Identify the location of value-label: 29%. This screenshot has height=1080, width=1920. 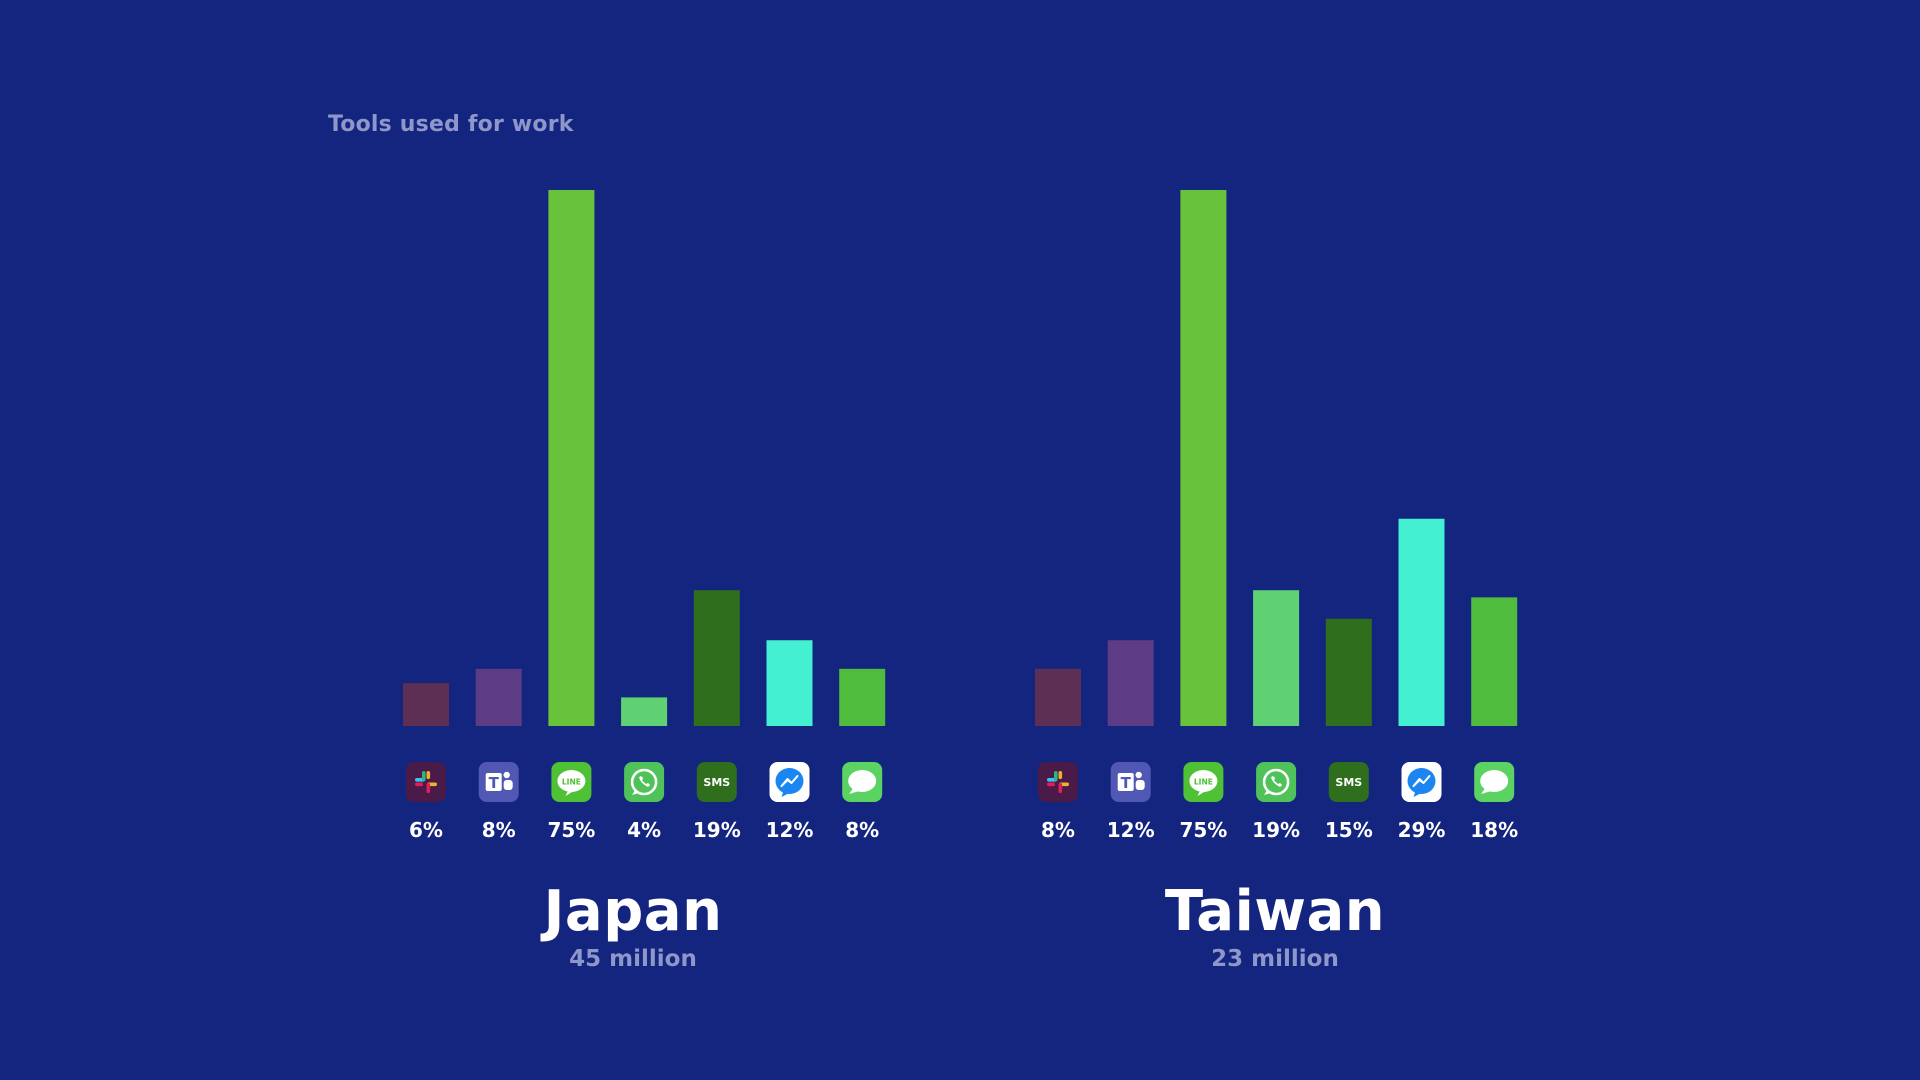
(1422, 830).